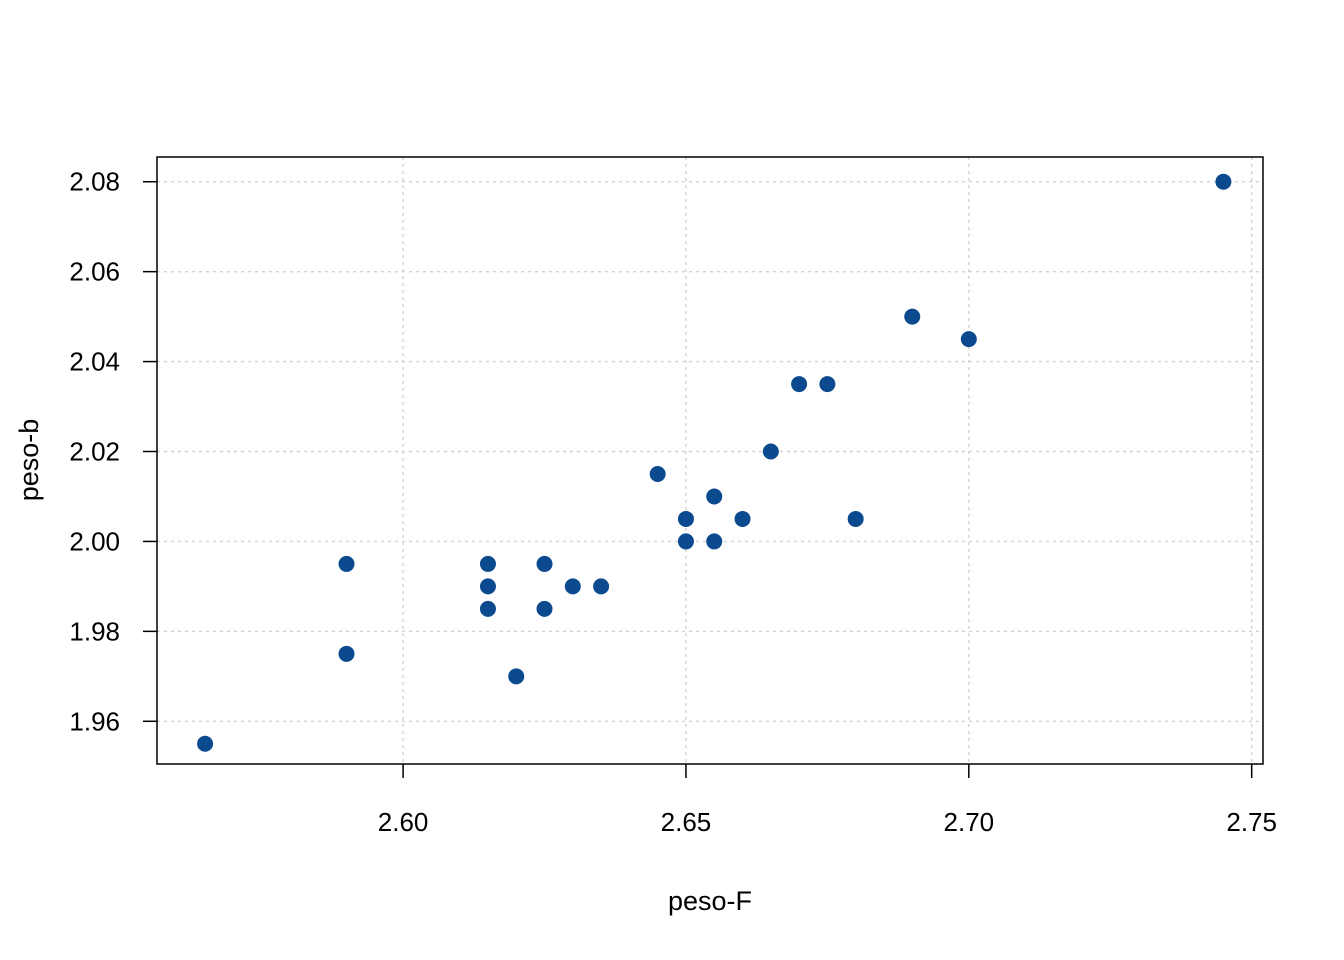  I want to click on y-tick-label: 2.04, so click(94, 362).